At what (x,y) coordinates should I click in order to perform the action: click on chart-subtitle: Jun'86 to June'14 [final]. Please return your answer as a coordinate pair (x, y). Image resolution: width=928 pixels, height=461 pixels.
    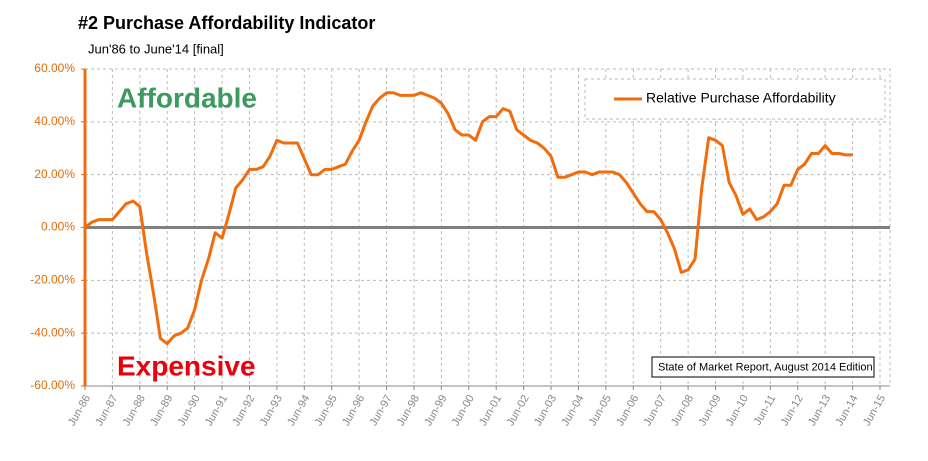
    Looking at the image, I should click on (156, 48).